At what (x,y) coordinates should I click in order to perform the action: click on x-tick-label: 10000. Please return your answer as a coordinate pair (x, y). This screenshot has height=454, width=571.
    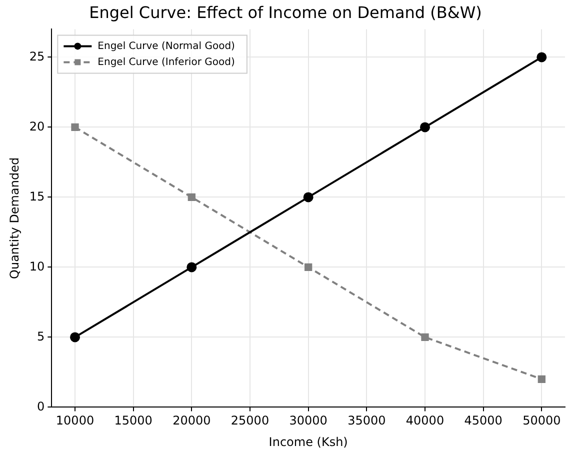
    Looking at the image, I should click on (75, 421).